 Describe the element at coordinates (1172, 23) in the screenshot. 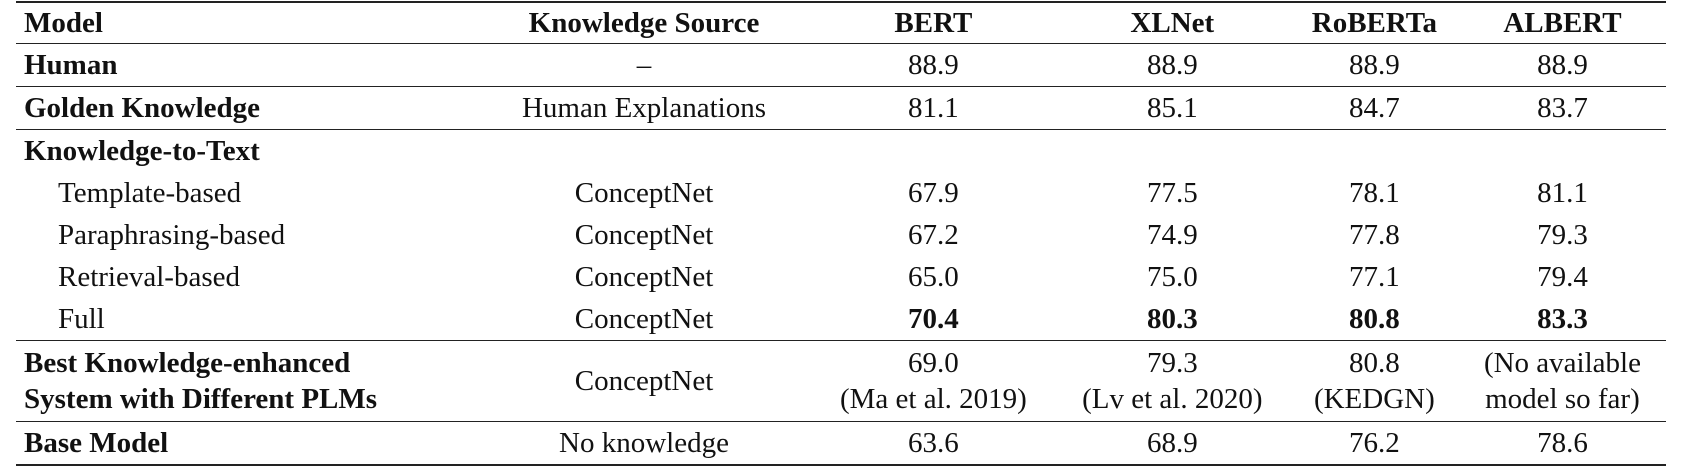

I see `header-xlnet: XLNet` at that location.